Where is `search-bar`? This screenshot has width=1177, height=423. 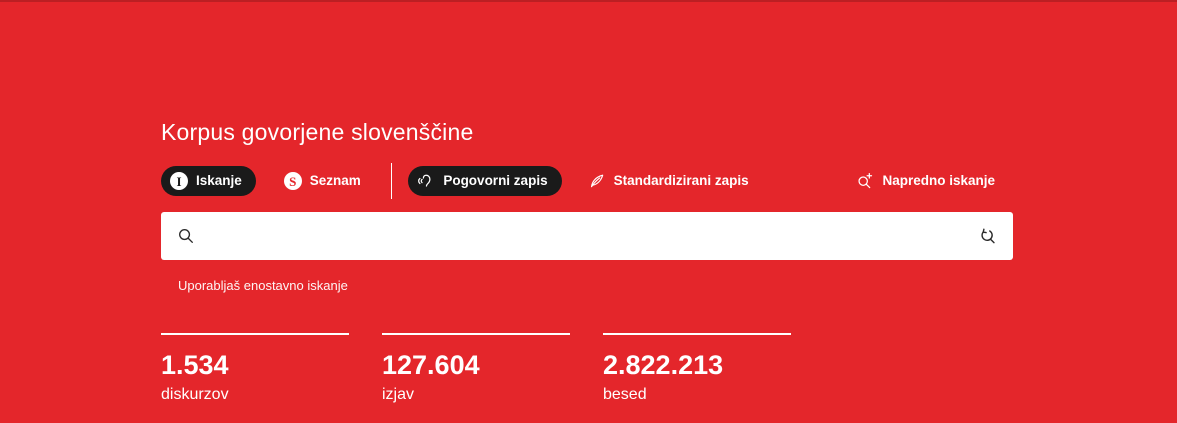
search-bar is located at coordinates (587, 236).